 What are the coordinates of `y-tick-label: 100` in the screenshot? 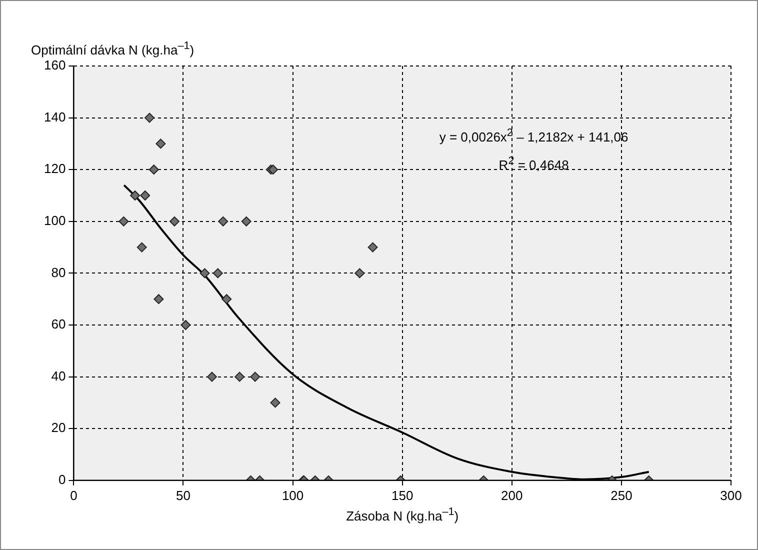 It's located at (55, 220).